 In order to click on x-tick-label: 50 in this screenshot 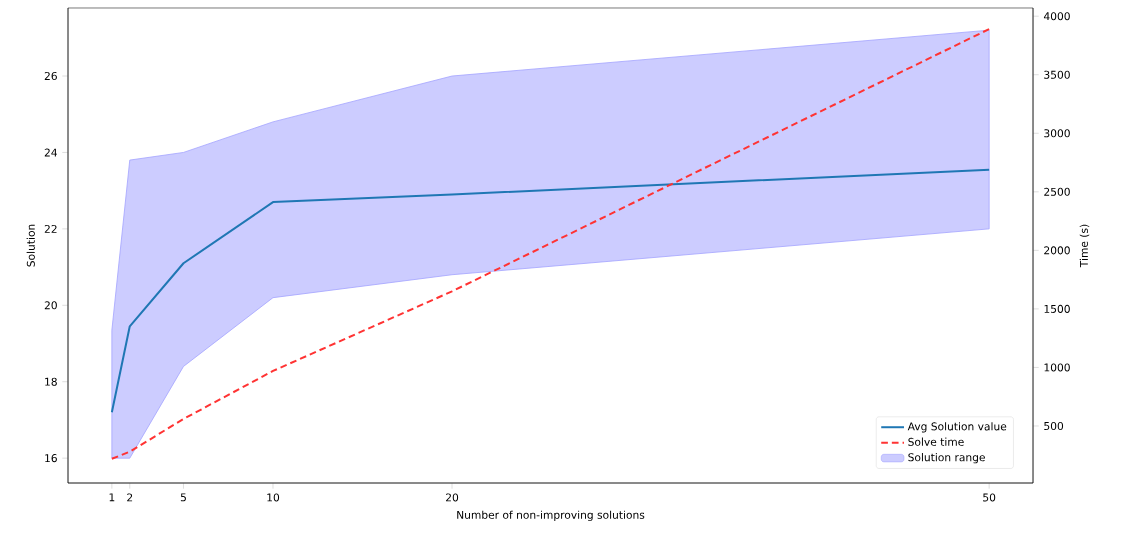, I will do `click(989, 497)`.